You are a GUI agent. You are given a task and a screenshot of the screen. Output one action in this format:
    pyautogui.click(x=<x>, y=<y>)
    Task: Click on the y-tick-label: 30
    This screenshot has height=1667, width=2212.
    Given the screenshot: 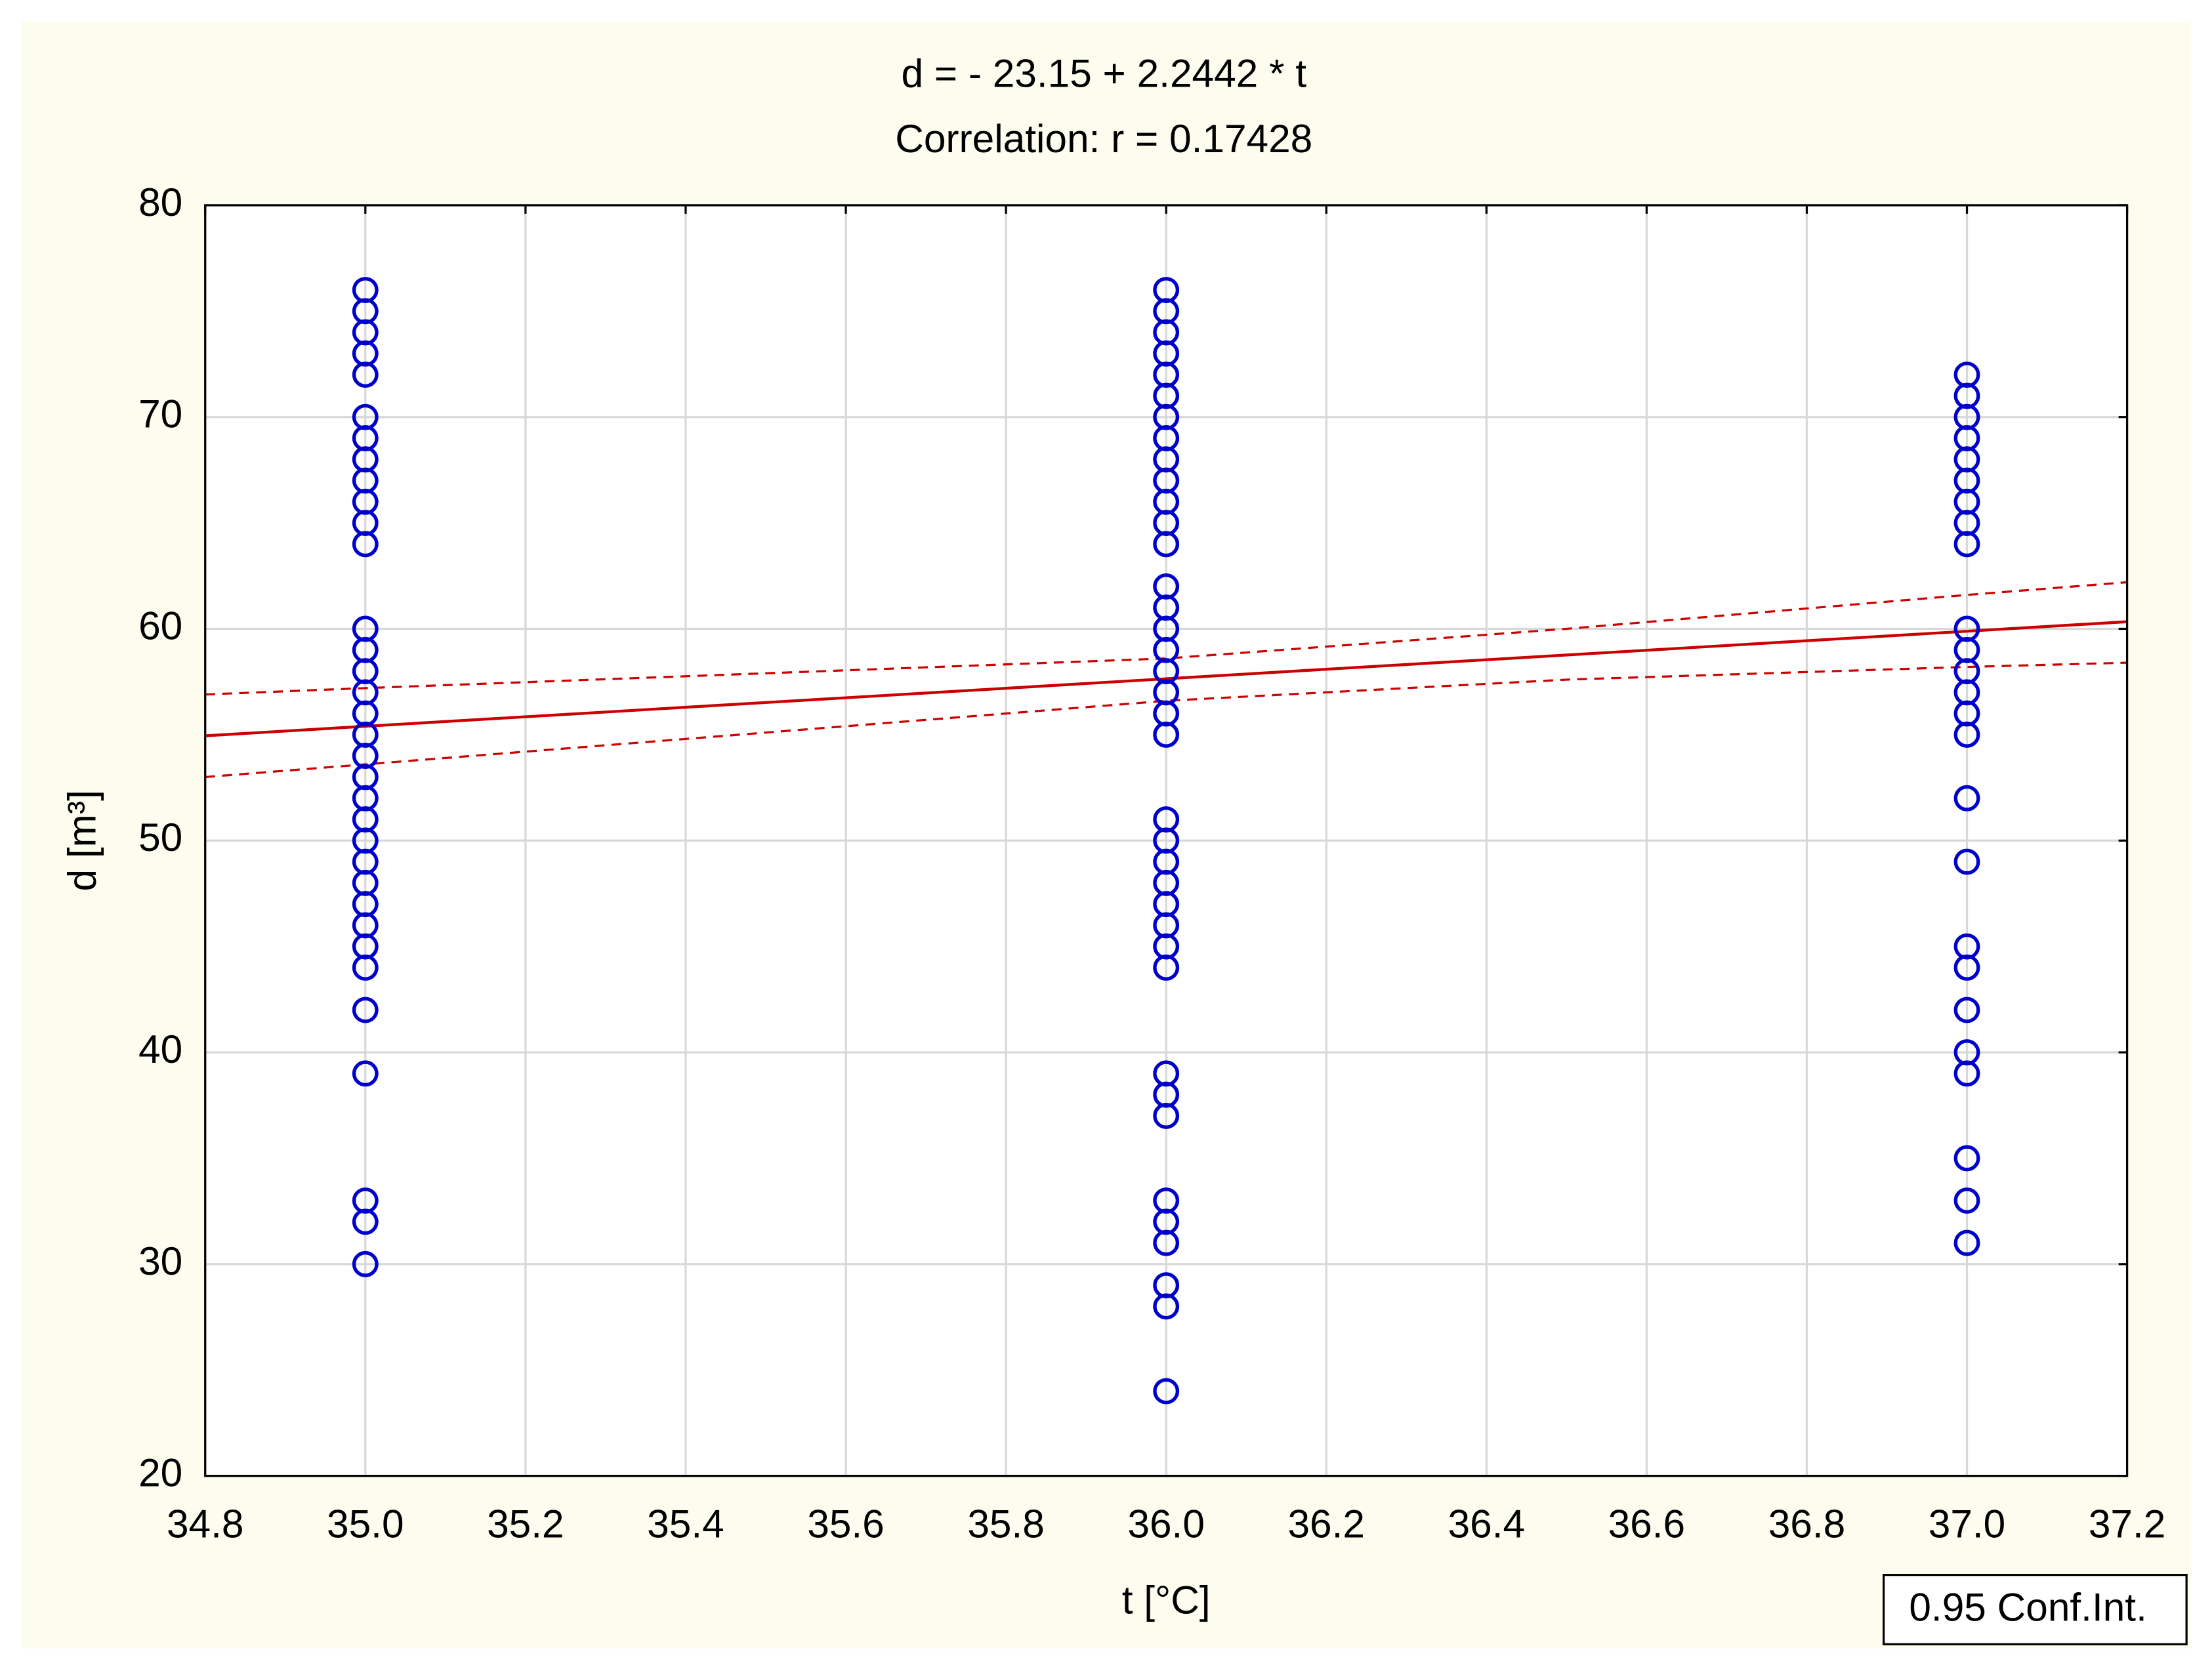 What is the action you would take?
    pyautogui.click(x=160, y=1261)
    